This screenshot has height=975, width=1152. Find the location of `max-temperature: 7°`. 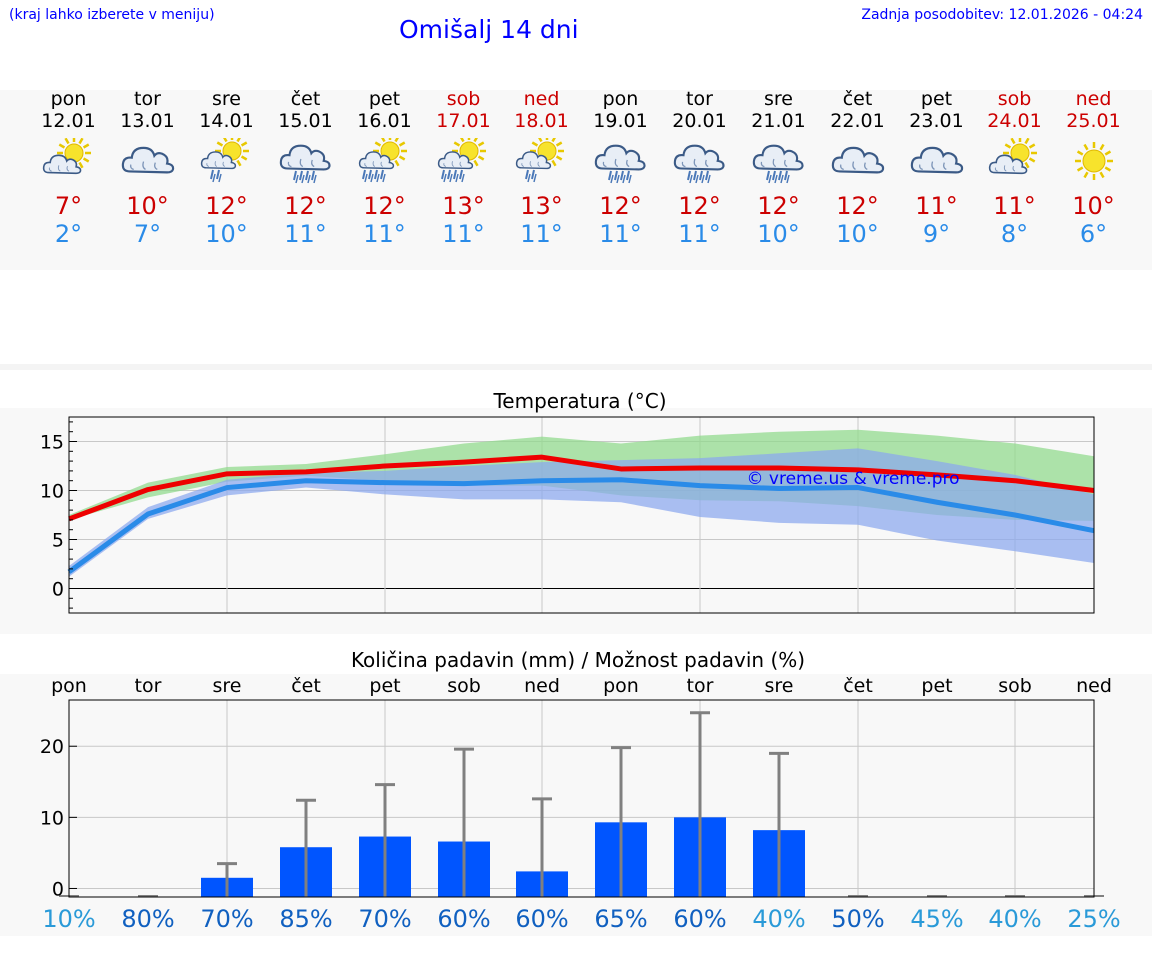

max-temperature: 7° is located at coordinates (68, 206).